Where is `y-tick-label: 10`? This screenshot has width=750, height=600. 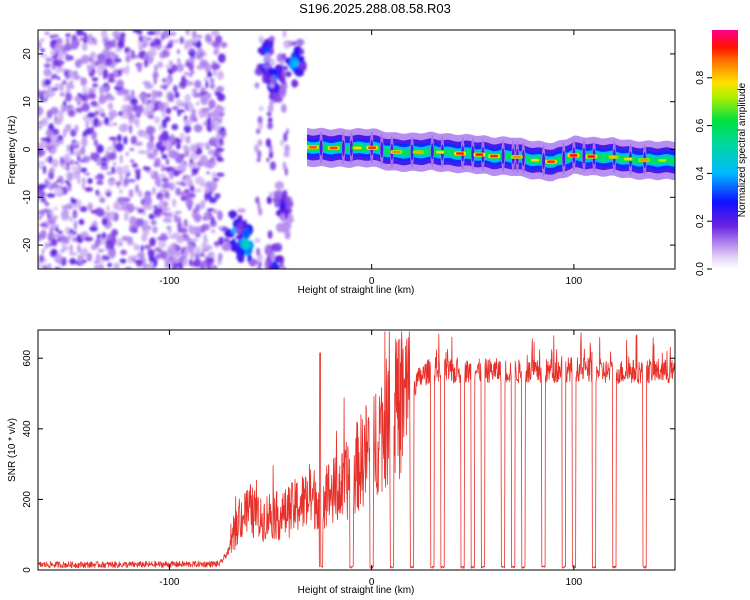
y-tick-label: 10 is located at coordinates (27, 102).